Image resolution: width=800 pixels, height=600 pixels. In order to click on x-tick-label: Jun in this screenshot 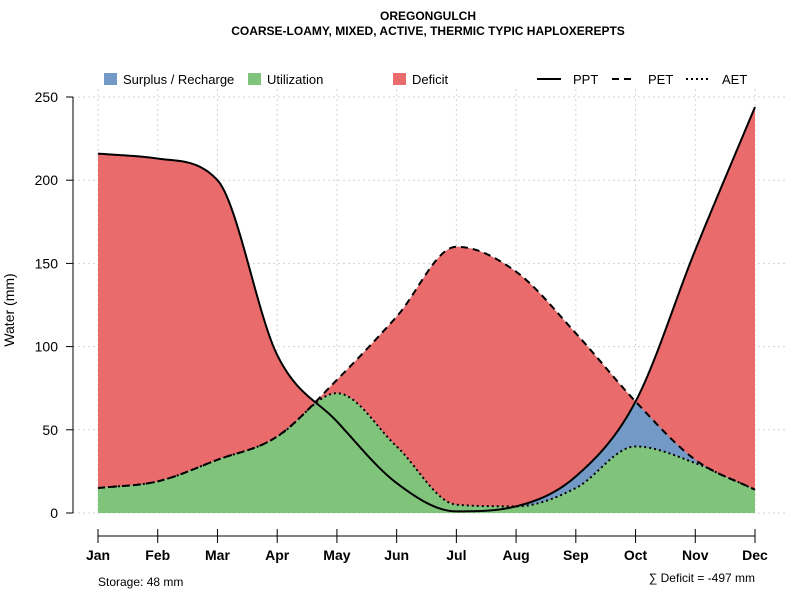, I will do `click(396, 555)`.